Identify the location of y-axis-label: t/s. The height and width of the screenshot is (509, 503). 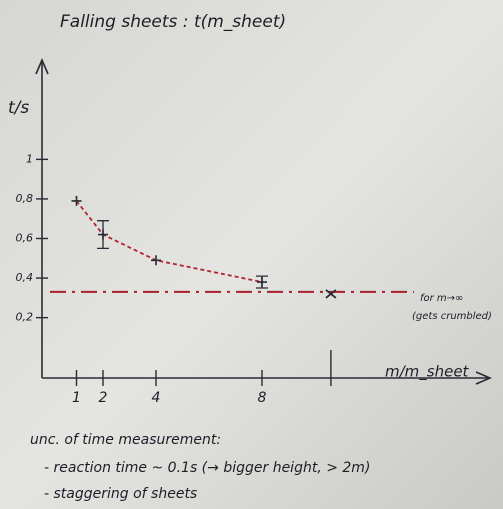
(18, 108).